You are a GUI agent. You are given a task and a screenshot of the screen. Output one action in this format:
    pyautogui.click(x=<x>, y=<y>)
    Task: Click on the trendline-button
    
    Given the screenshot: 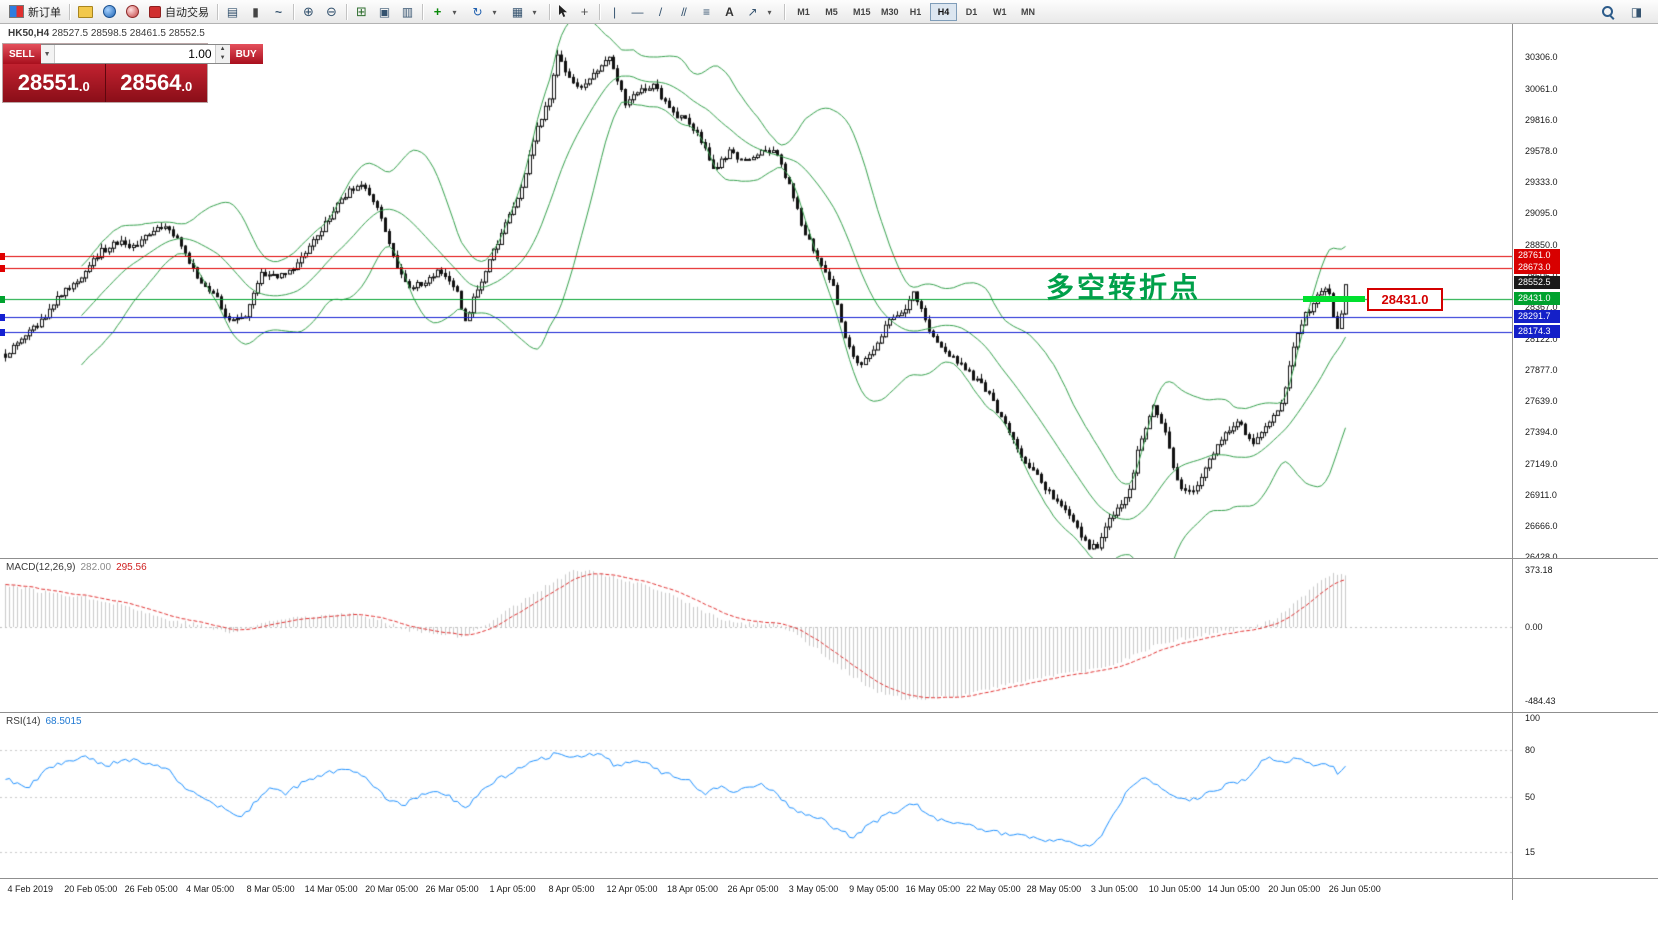 What is the action you would take?
    pyautogui.click(x=660, y=12)
    